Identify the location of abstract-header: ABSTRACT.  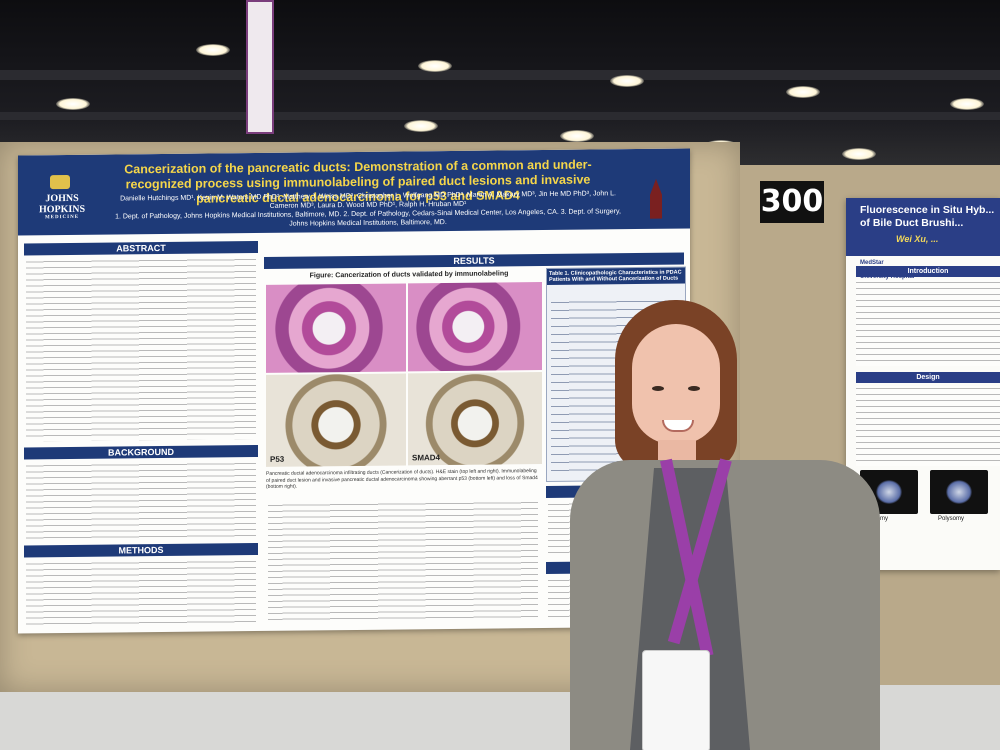
(141, 248).